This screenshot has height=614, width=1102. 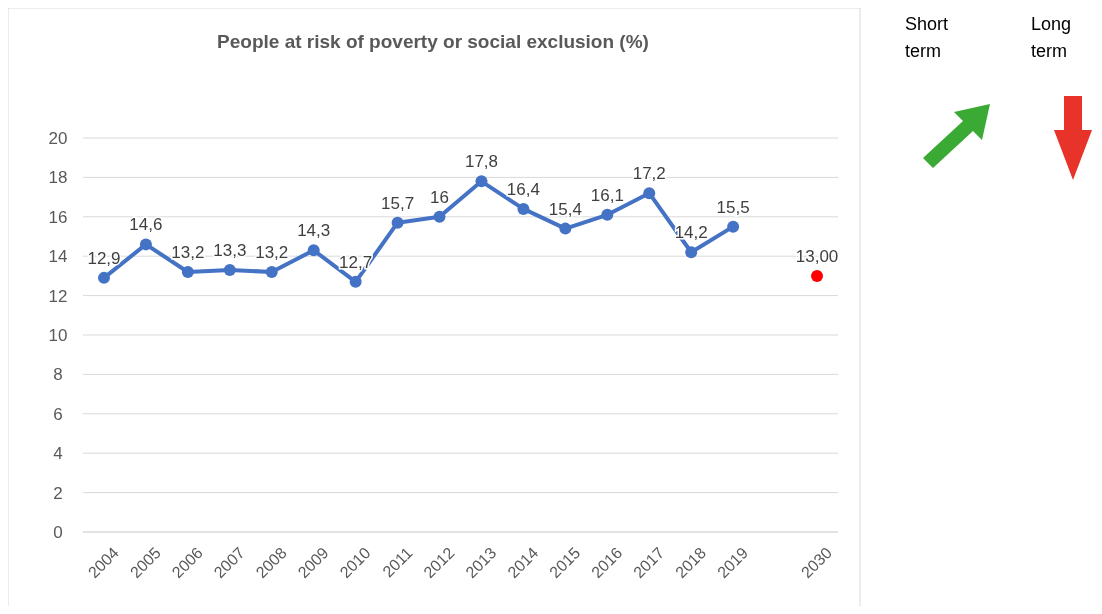 What do you see at coordinates (58, 532) in the screenshot?
I see `y-tick-label: 0` at bounding box center [58, 532].